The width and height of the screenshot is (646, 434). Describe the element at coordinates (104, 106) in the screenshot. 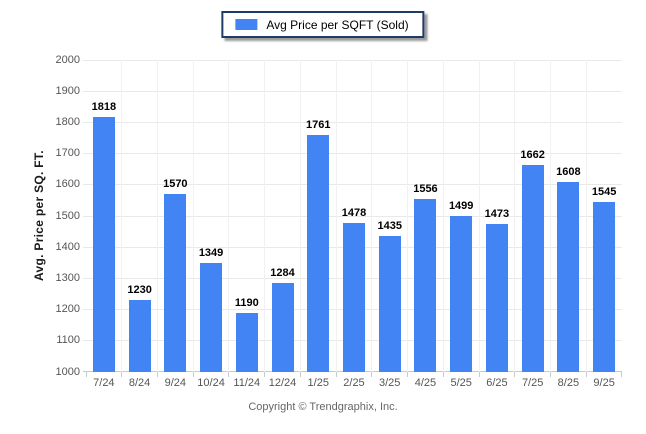

I see `bar-value-label: 1818` at that location.